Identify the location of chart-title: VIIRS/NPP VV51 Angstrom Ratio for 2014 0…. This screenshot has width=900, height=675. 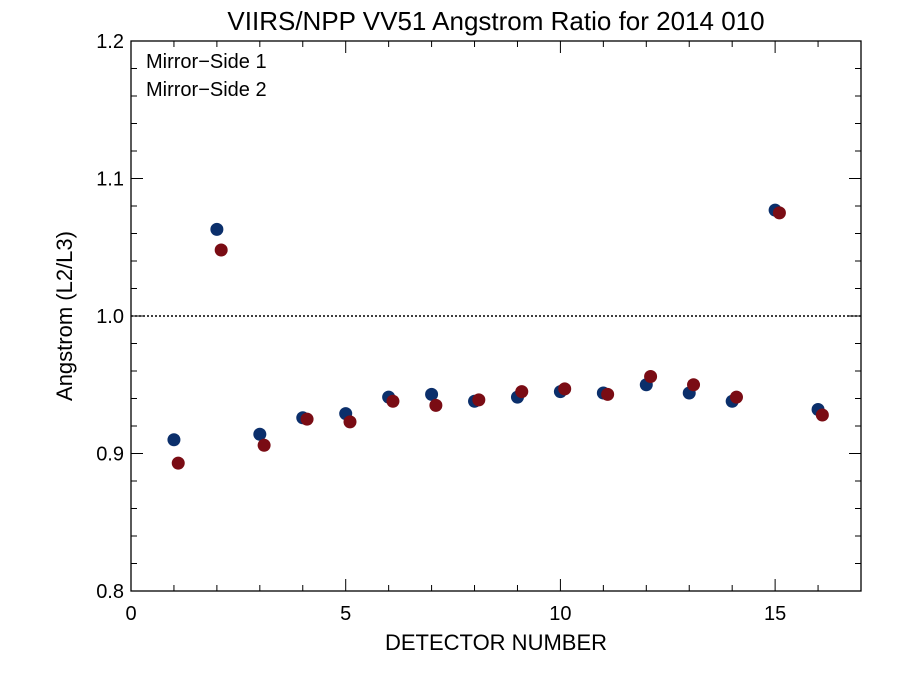
(495, 21).